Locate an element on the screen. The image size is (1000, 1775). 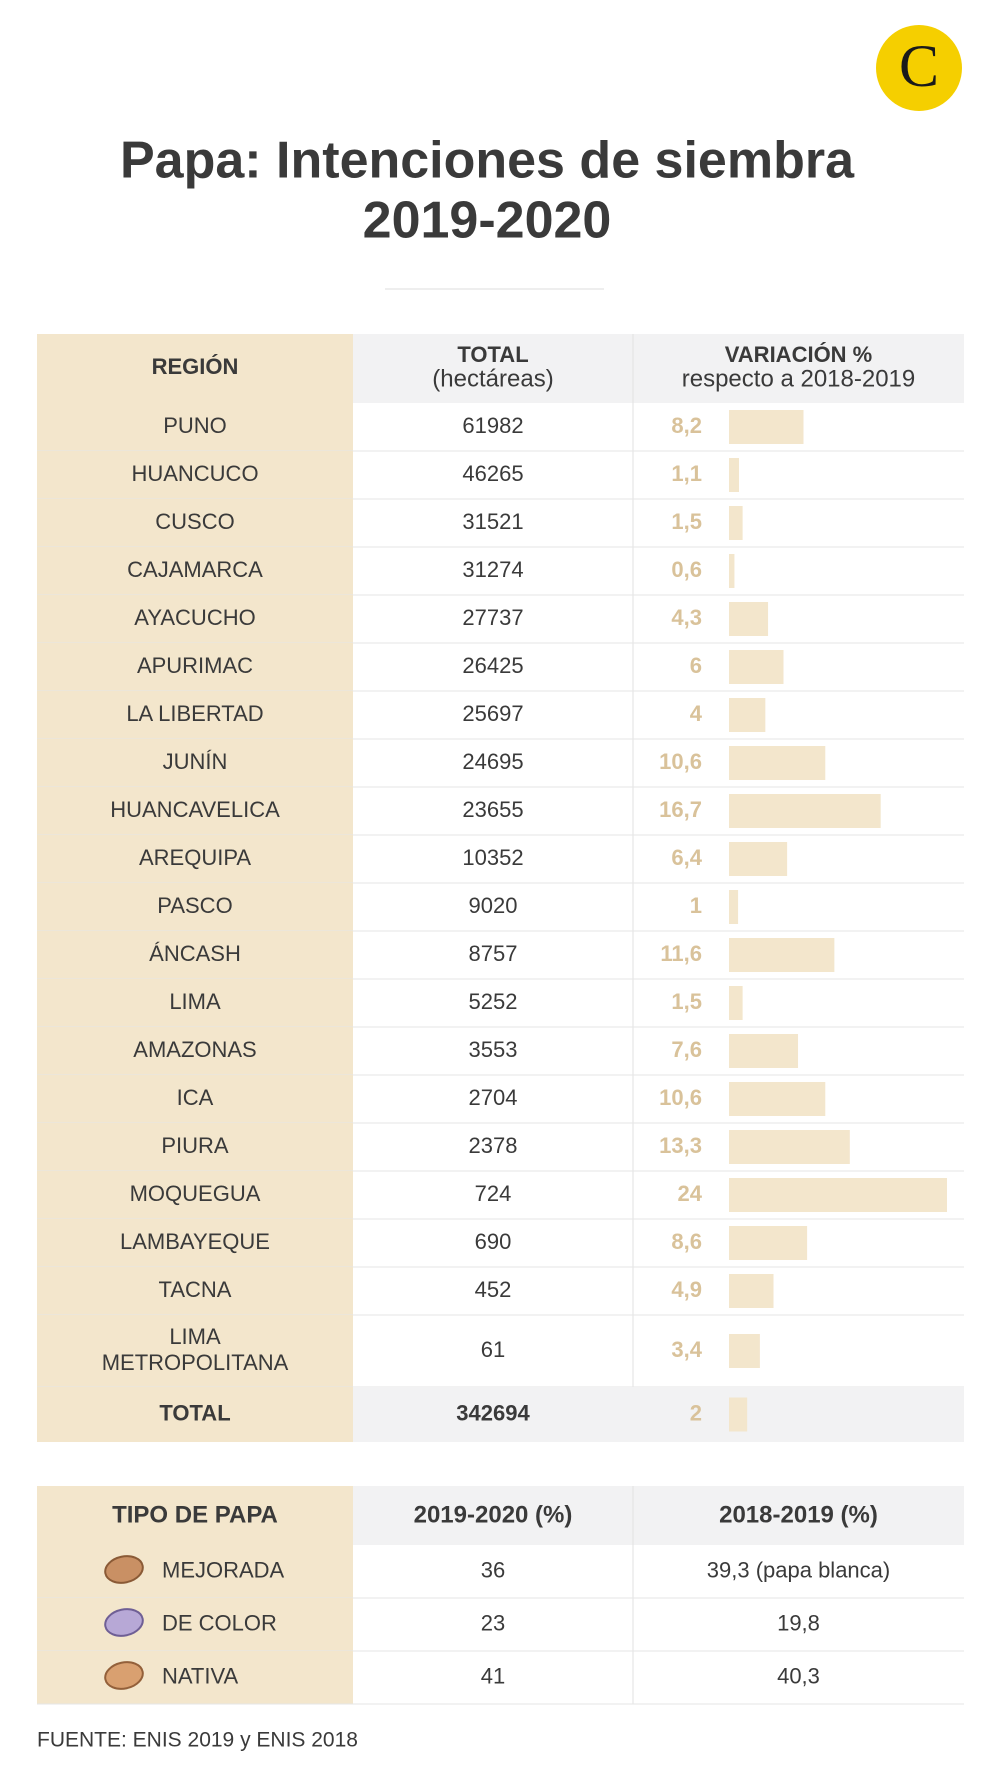
type-name: NATIVA is located at coordinates (200, 1675).